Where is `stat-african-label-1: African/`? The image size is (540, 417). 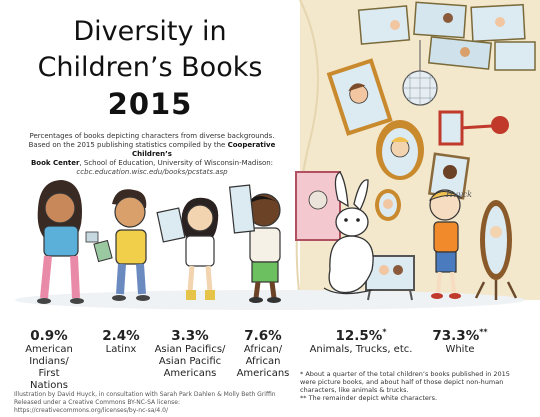
stat-african-label-1: African/ is located at coordinates (263, 349).